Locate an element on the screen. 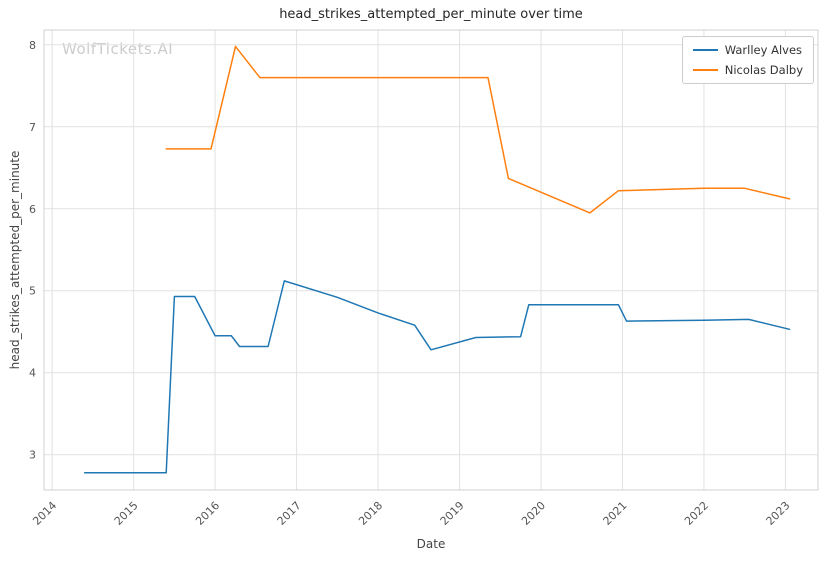 This screenshot has height=561, width=832. legend-item-warlley-alves: Warlley Alves is located at coordinates (747, 50).